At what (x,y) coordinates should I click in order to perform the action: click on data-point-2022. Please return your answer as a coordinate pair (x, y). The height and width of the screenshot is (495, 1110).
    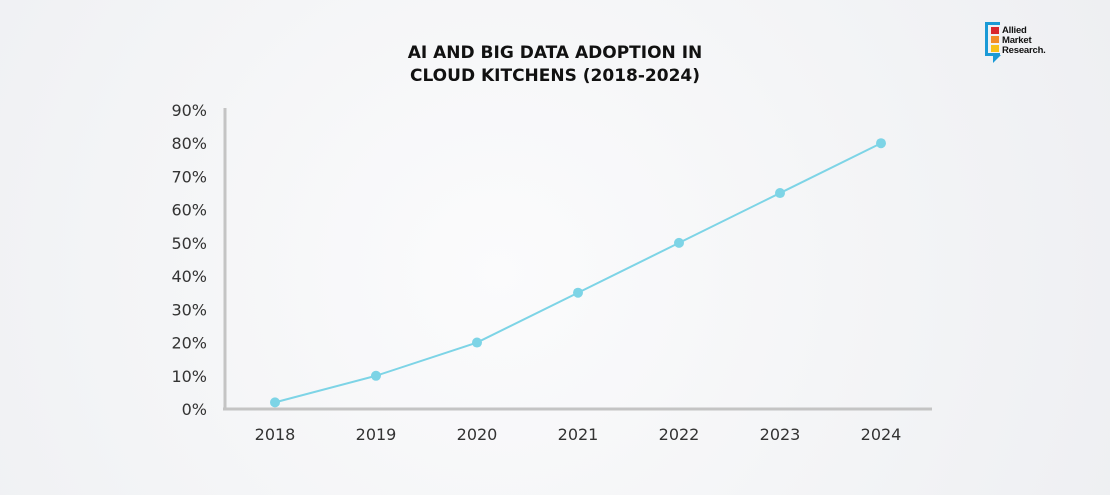
    Looking at the image, I should click on (679, 242).